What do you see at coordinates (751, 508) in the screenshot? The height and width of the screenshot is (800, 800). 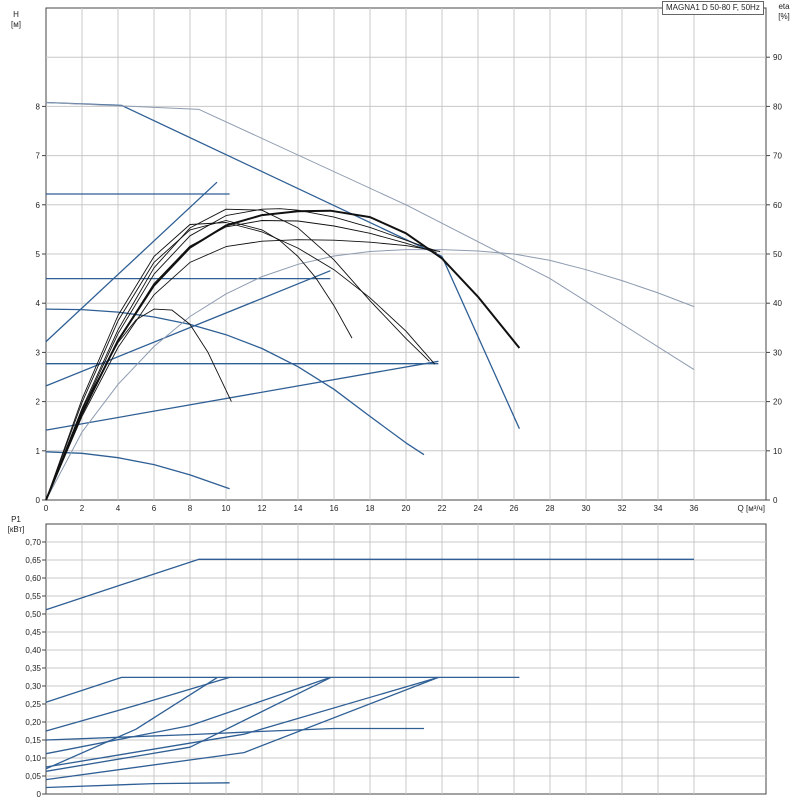 I see `top-x-axis-label: Q [м³/ч]` at bounding box center [751, 508].